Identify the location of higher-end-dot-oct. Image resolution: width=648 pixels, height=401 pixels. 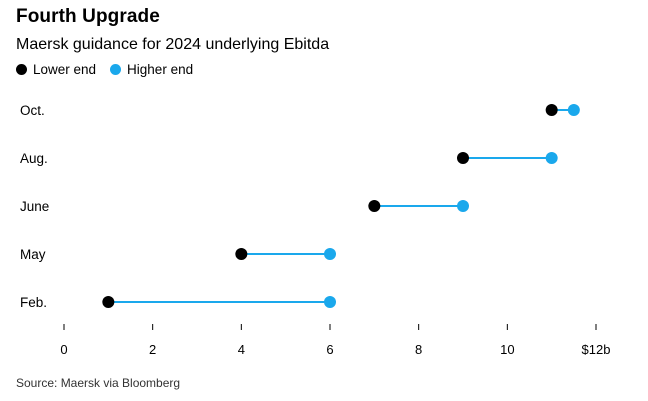
(573, 110).